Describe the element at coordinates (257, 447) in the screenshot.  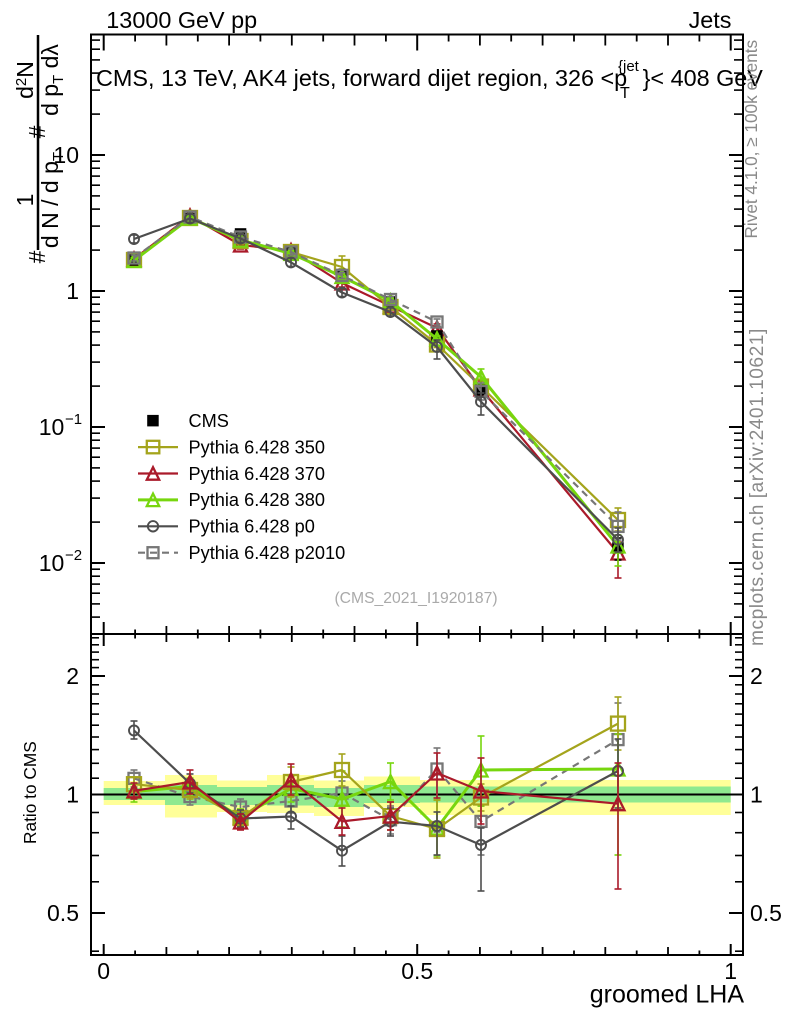
I see `svg-text: Pythia 6.428 350` at that location.